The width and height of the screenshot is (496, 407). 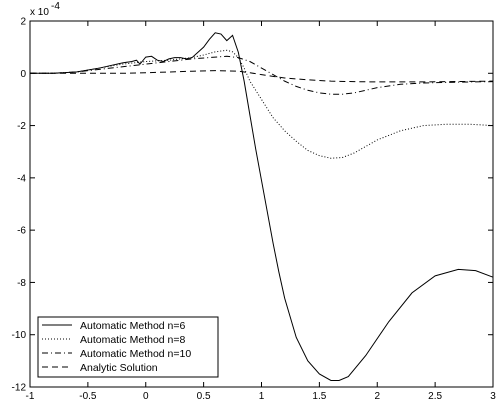 What do you see at coordinates (133, 326) in the screenshot?
I see `legend-label-1: Automatic Method n=6` at bounding box center [133, 326].